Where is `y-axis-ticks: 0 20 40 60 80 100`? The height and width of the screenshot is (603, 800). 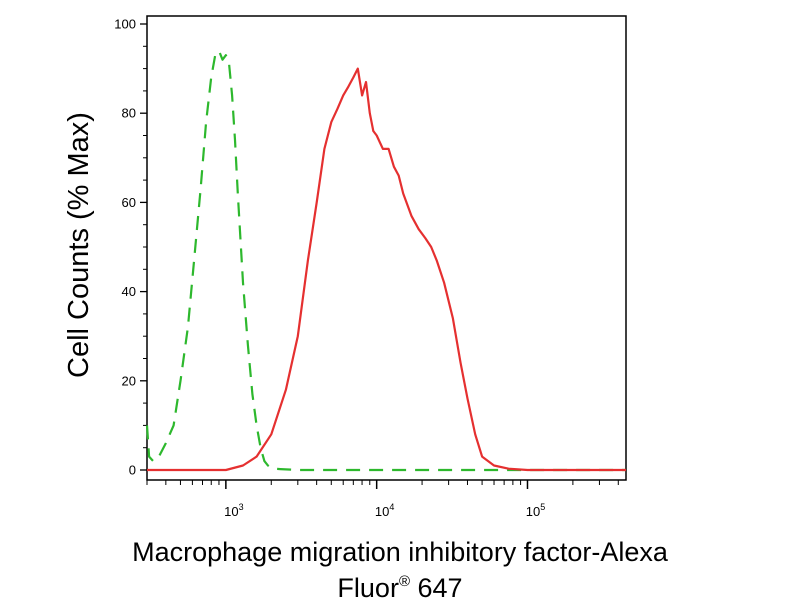 y-axis-ticks: 0 20 40 60 80 100 is located at coordinates (130, 247).